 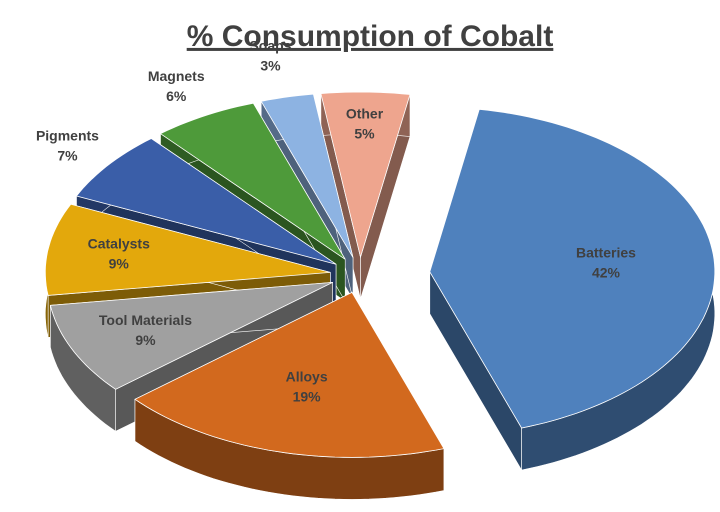 What do you see at coordinates (270, 66) in the screenshot?
I see `value-label: 3%` at bounding box center [270, 66].